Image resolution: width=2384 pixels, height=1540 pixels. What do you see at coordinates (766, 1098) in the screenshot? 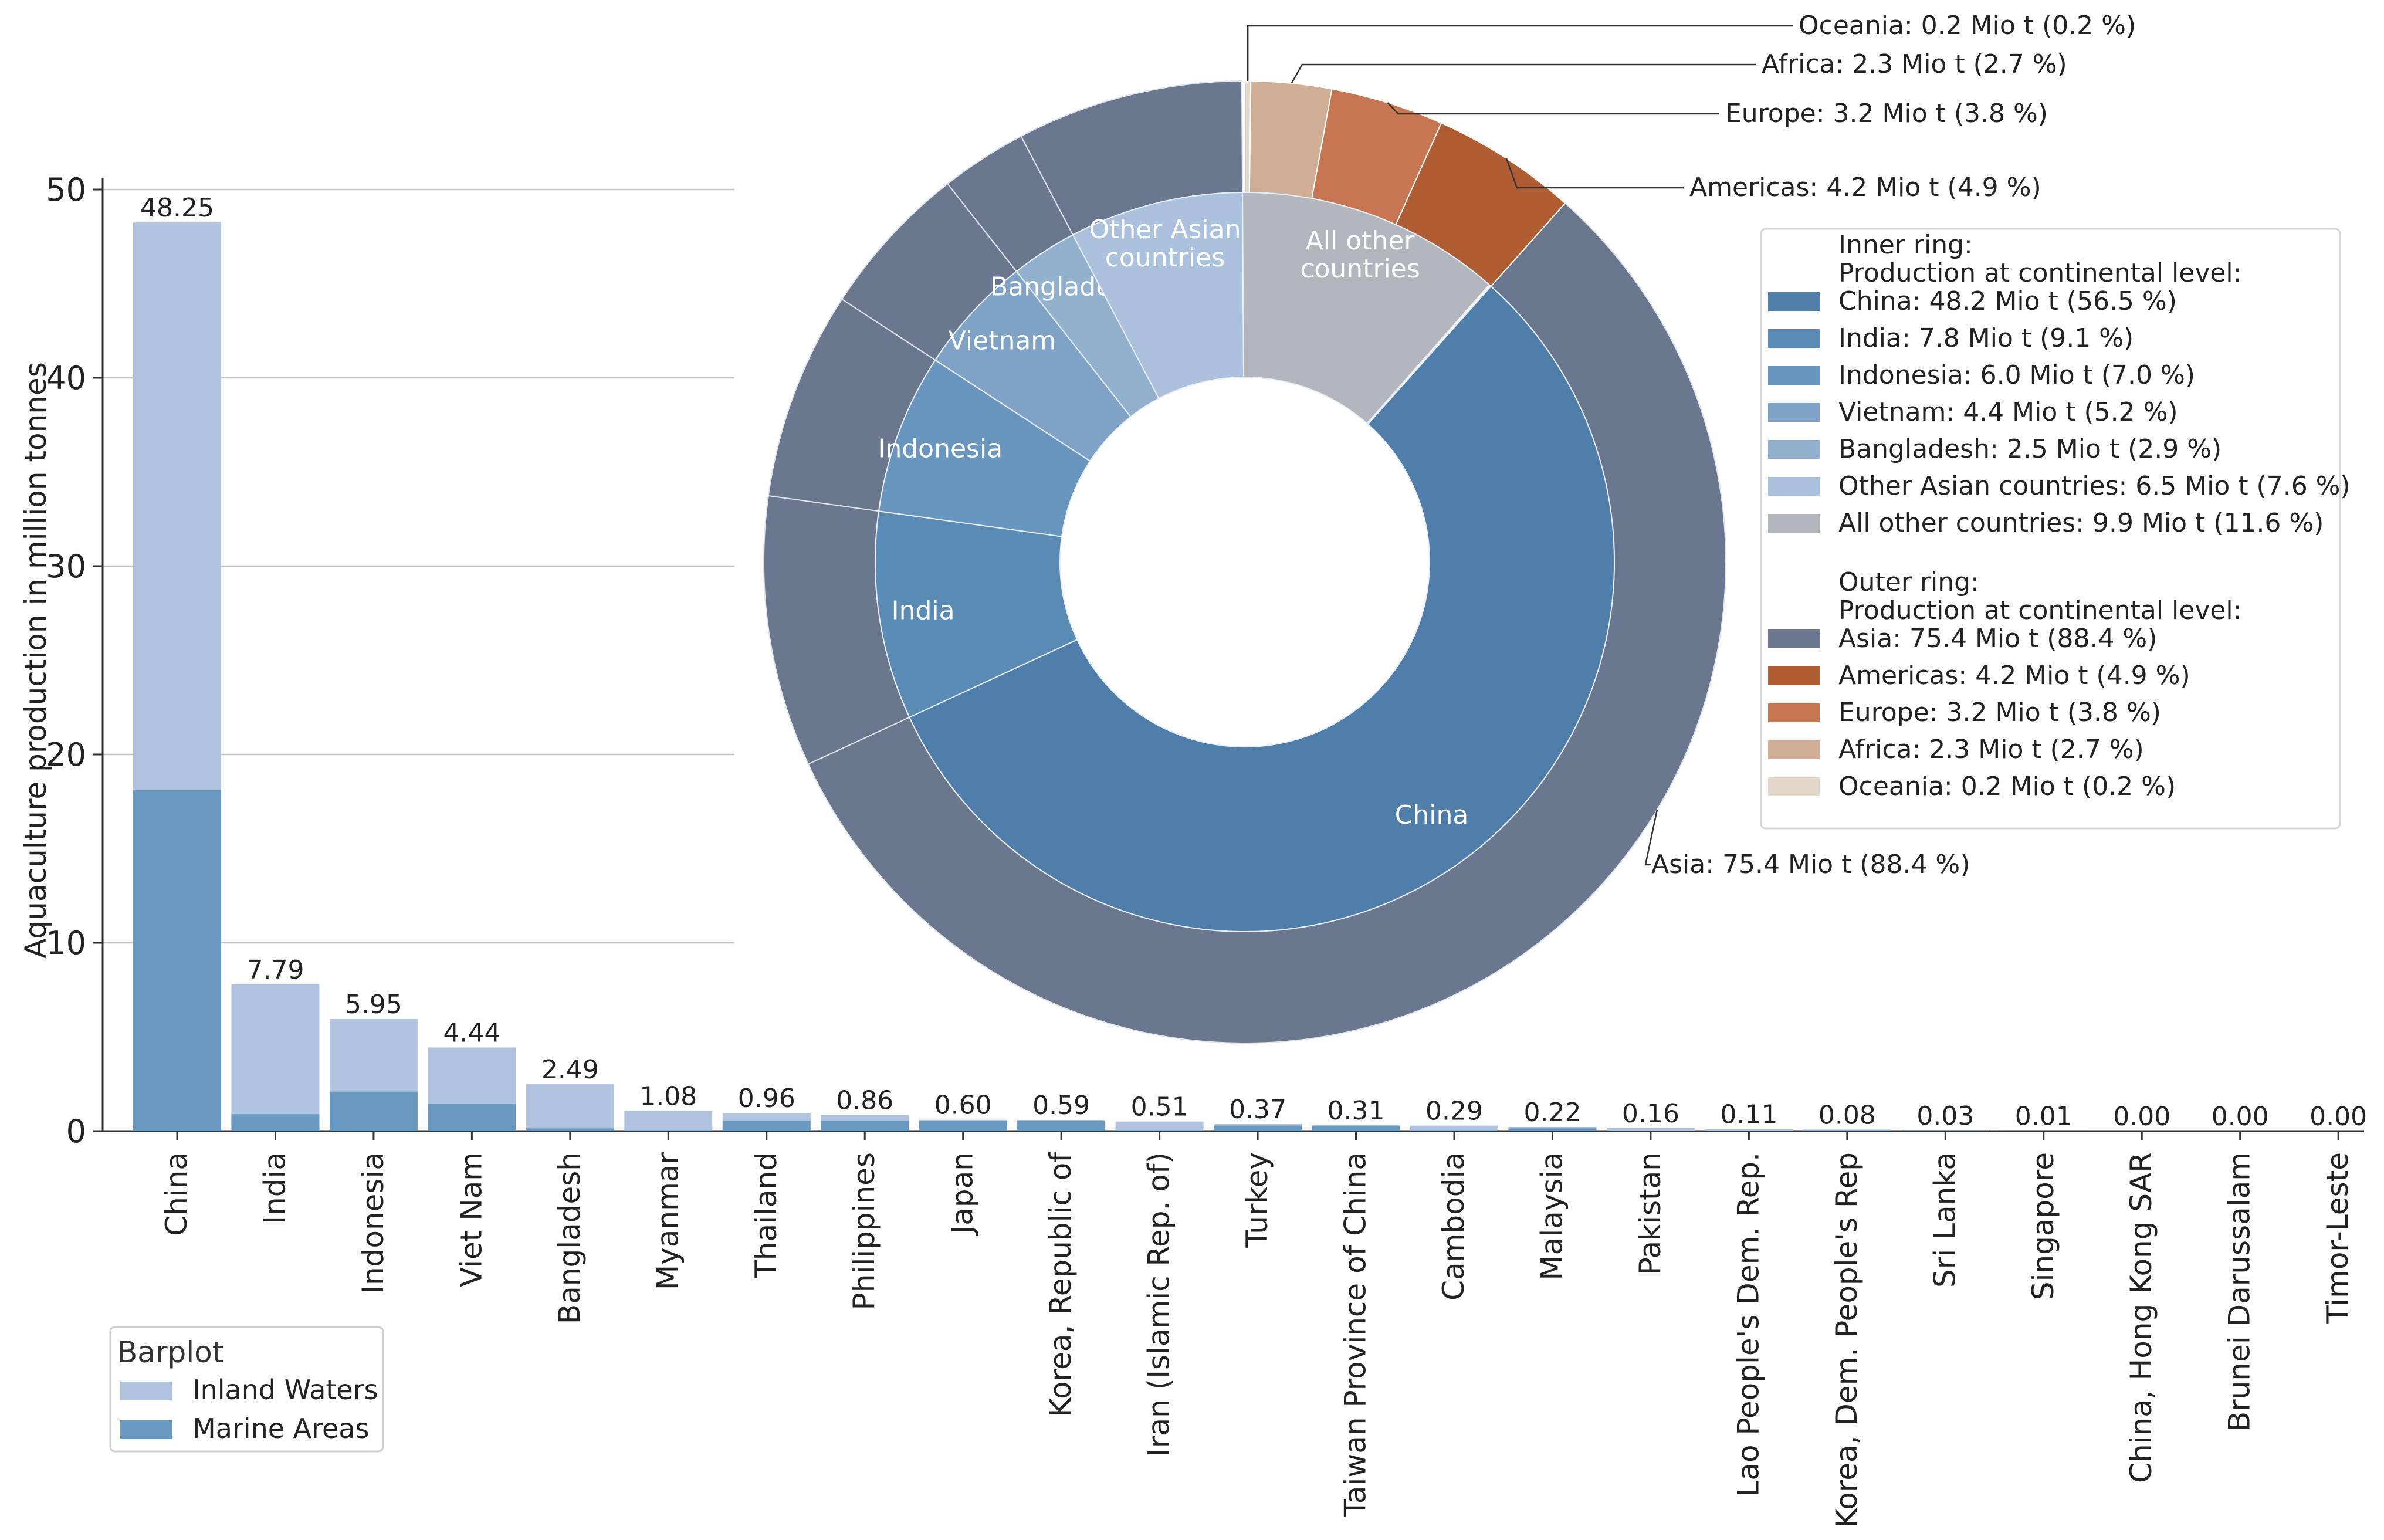
I see `bar-value-label: 0.96` at bounding box center [766, 1098].